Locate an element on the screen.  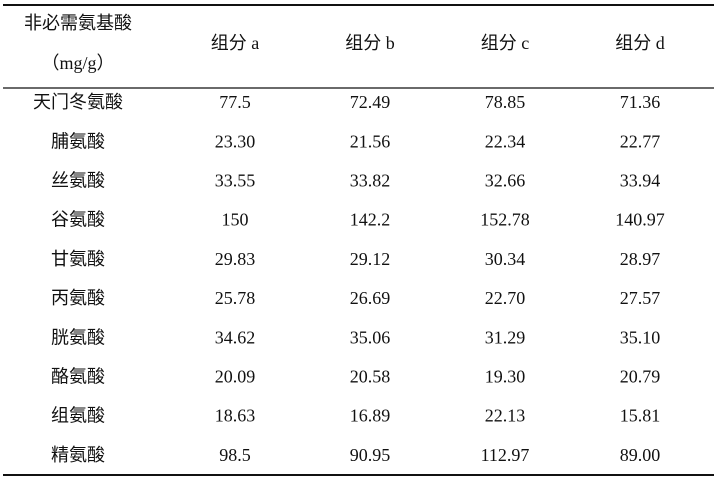
column-header: 组分 c is located at coordinates (505, 43).